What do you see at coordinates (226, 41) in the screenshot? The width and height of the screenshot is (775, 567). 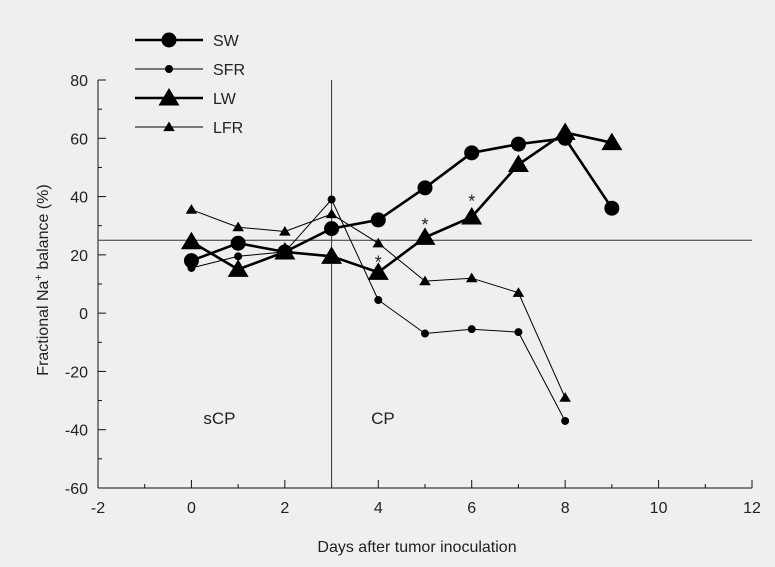 I see `legend-sw-label: SW` at bounding box center [226, 41].